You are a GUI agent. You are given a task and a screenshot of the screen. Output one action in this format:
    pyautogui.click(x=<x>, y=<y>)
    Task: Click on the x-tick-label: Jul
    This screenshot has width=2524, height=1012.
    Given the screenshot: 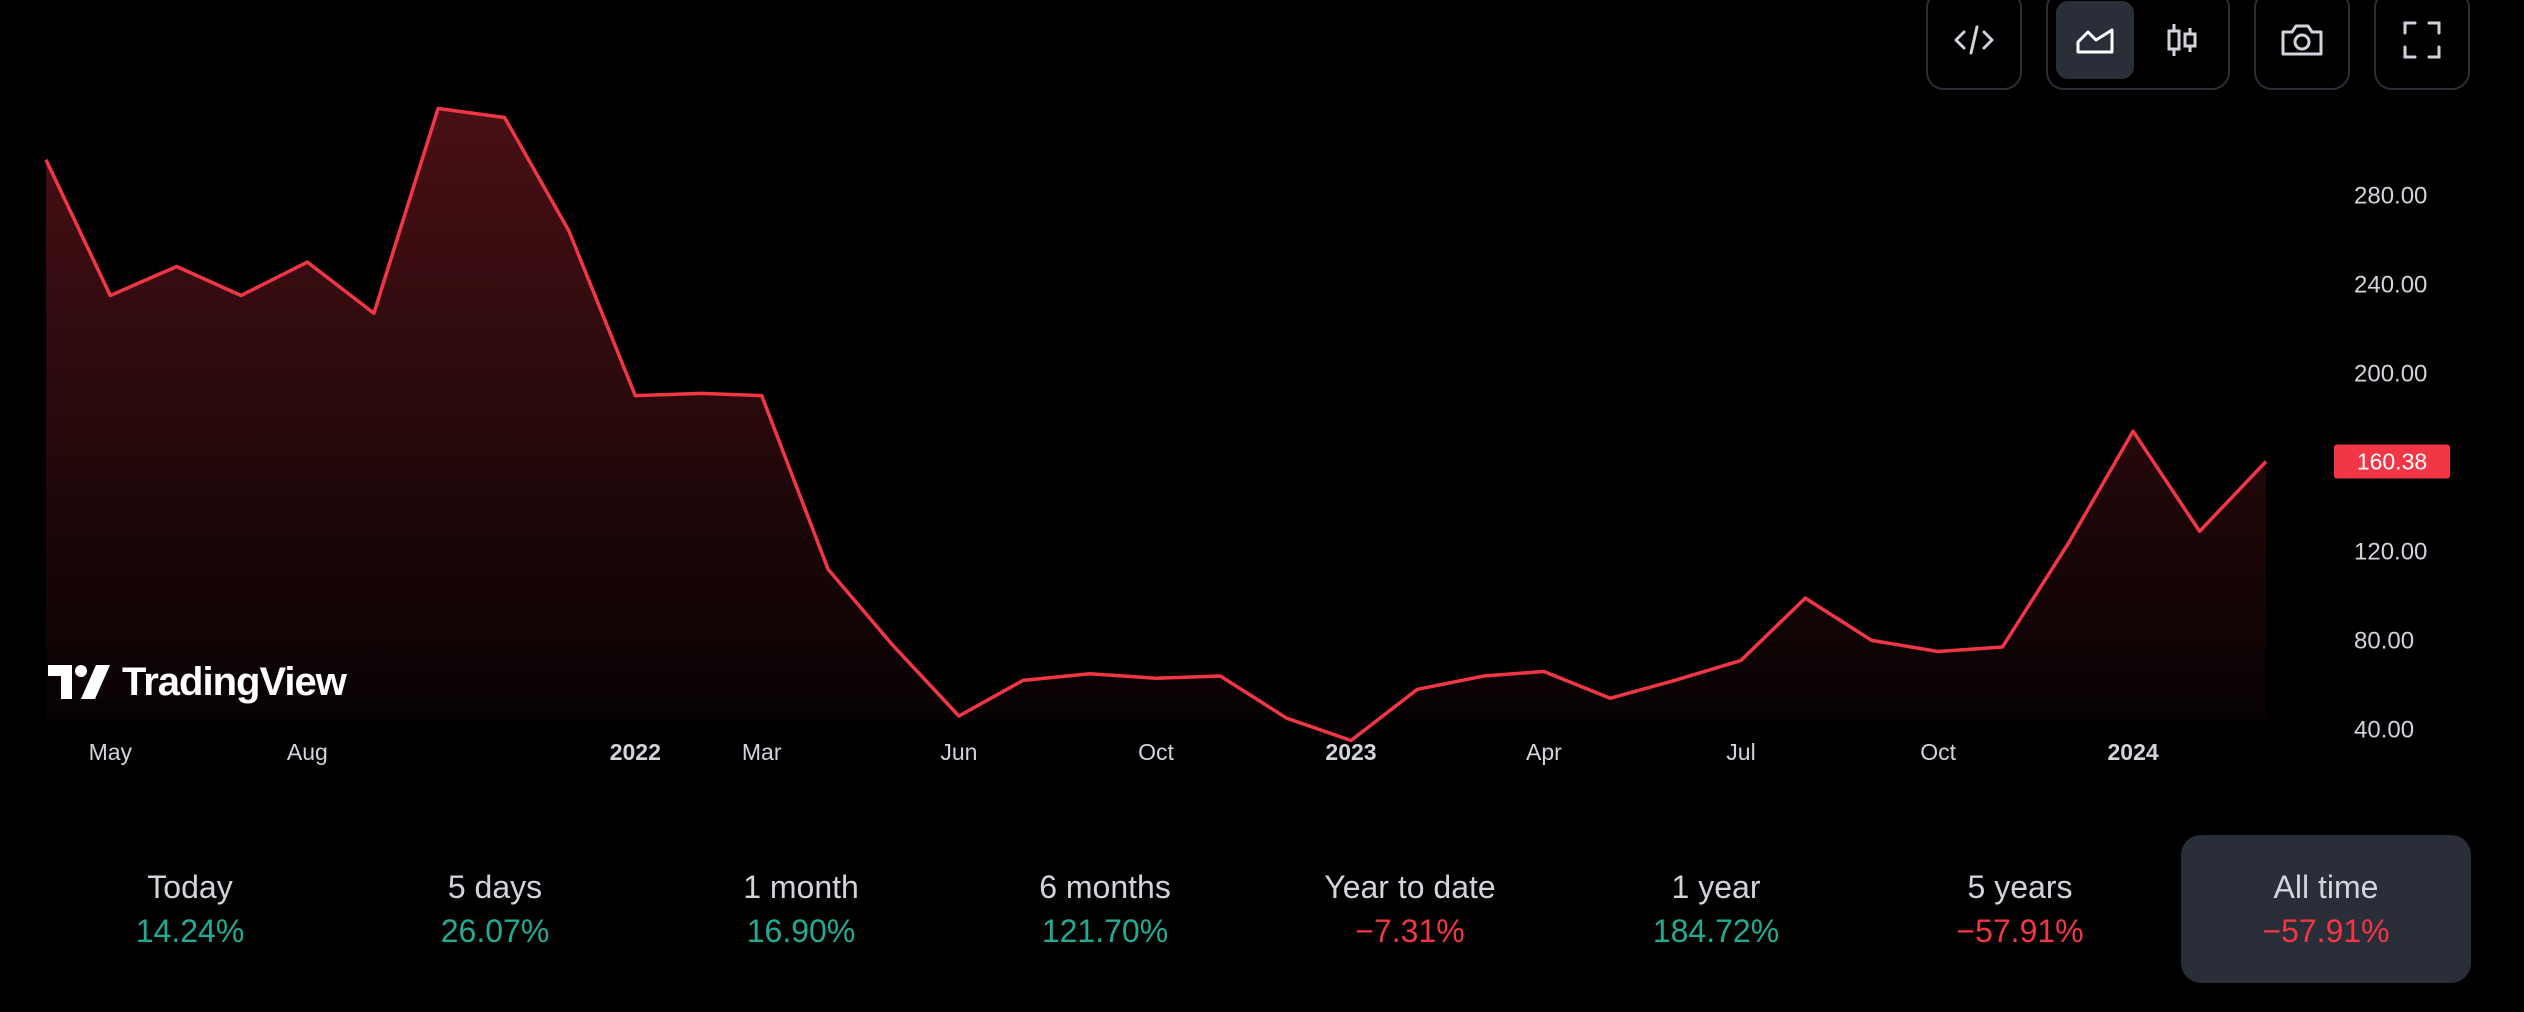 What is the action you would take?
    pyautogui.click(x=1740, y=752)
    